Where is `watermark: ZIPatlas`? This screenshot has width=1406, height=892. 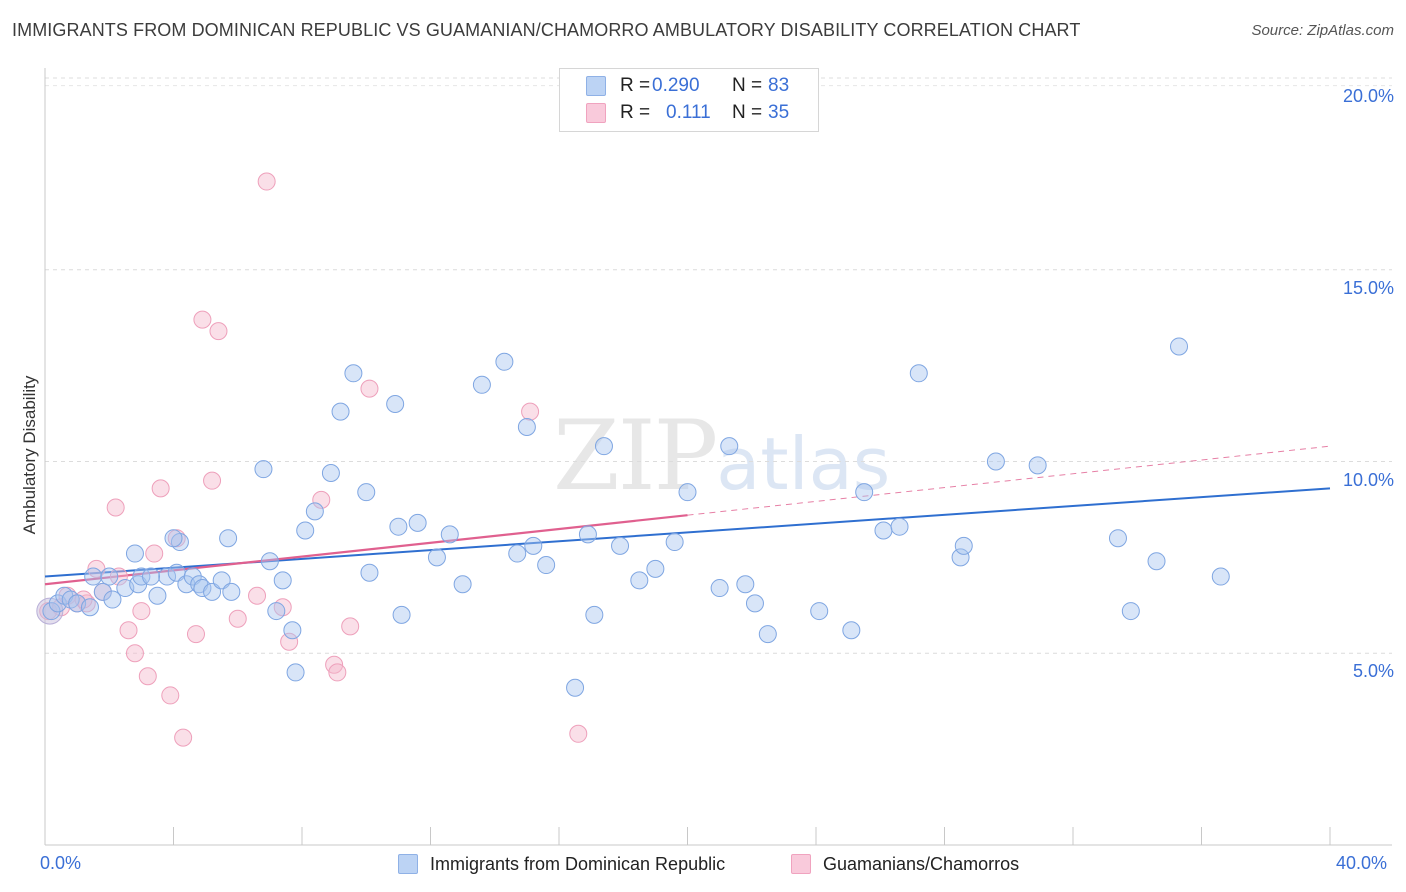 watermark: ZIPatlas is located at coordinates (721, 456).